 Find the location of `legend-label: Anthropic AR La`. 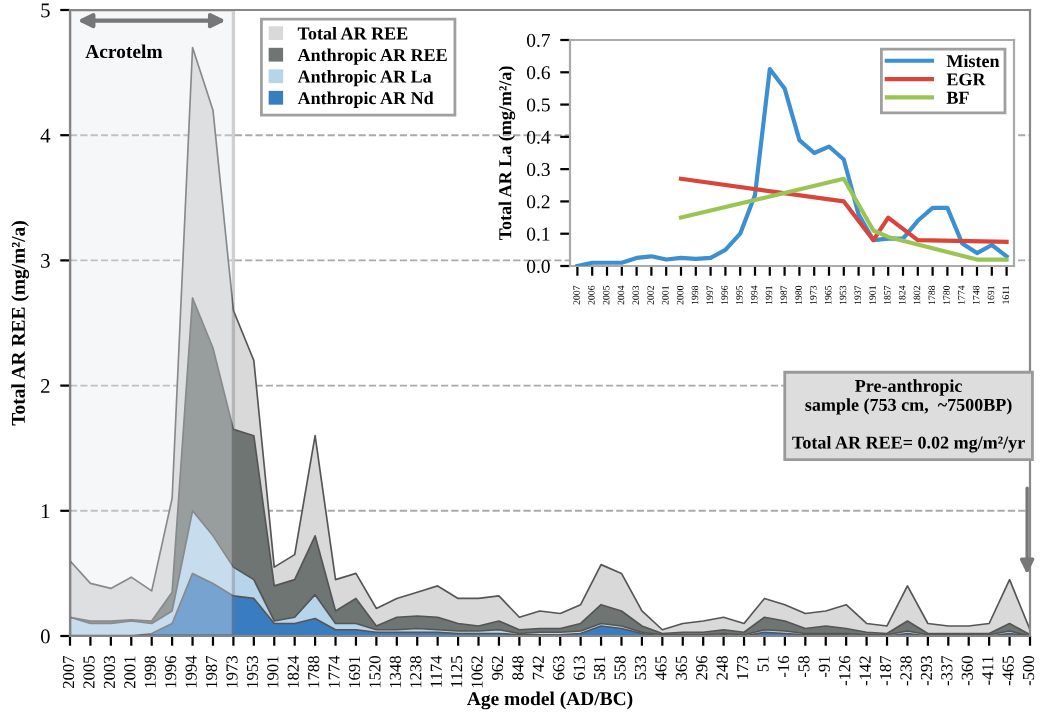

legend-label: Anthropic AR La is located at coordinates (364, 78).